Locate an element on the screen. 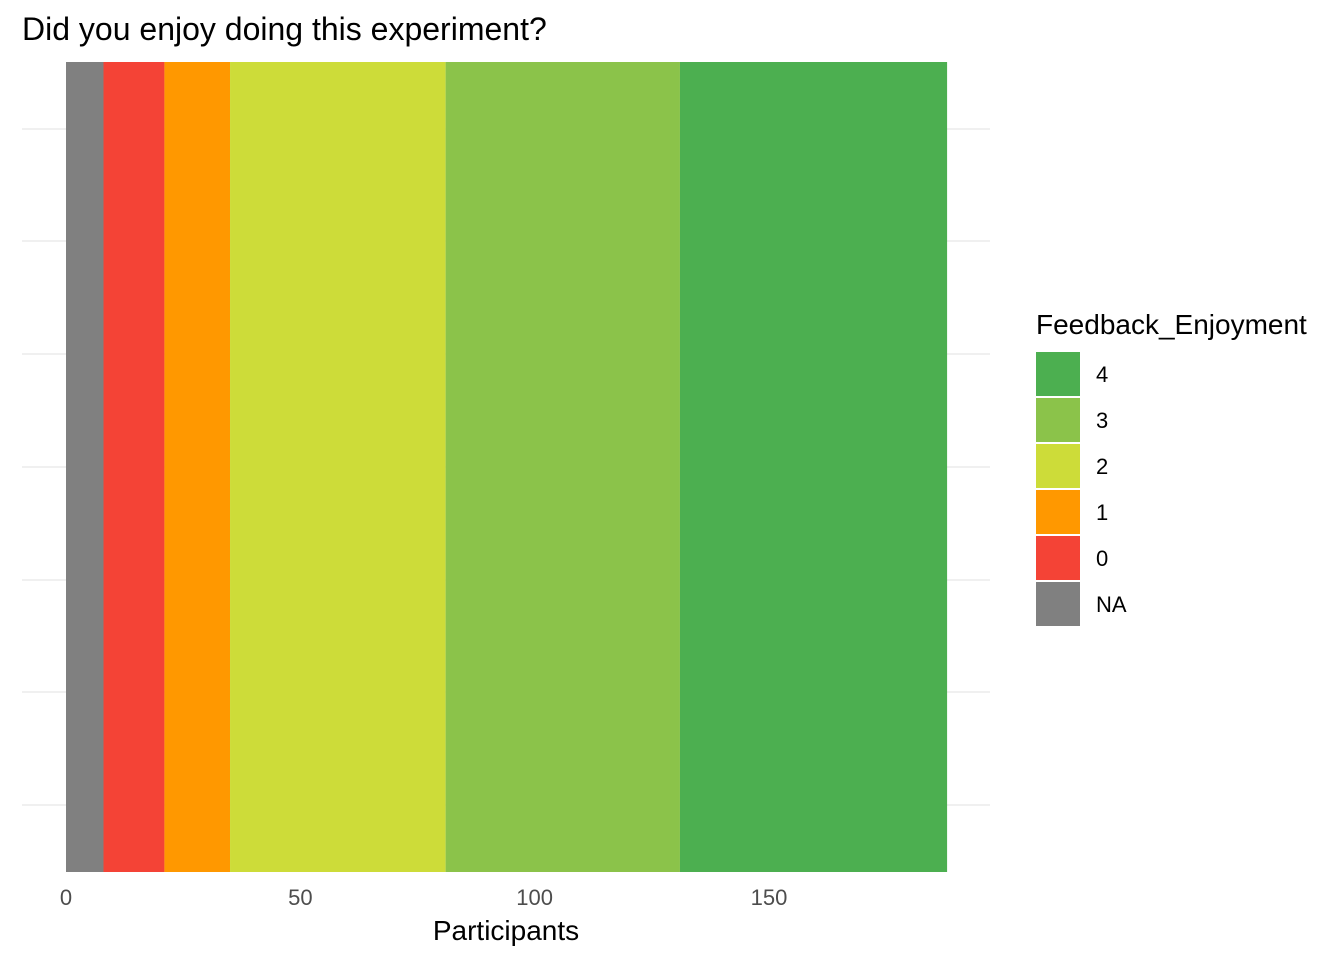 The image size is (1344, 960). x-tick-label-0: 0 is located at coordinates (66, 897).